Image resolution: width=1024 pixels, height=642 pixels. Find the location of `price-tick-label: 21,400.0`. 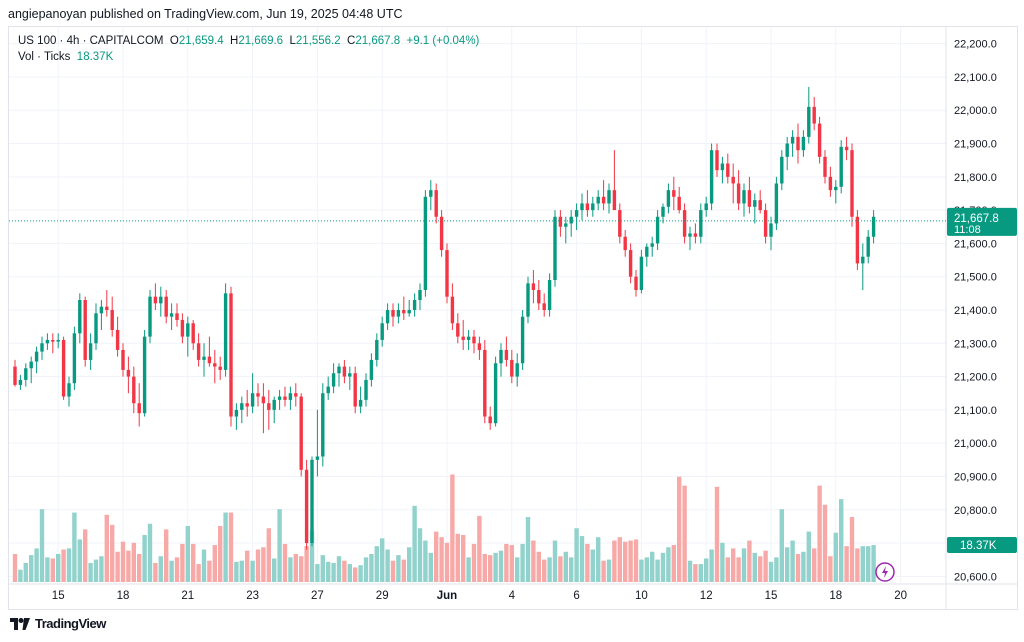

price-tick-label: 21,400.0 is located at coordinates (975, 311).